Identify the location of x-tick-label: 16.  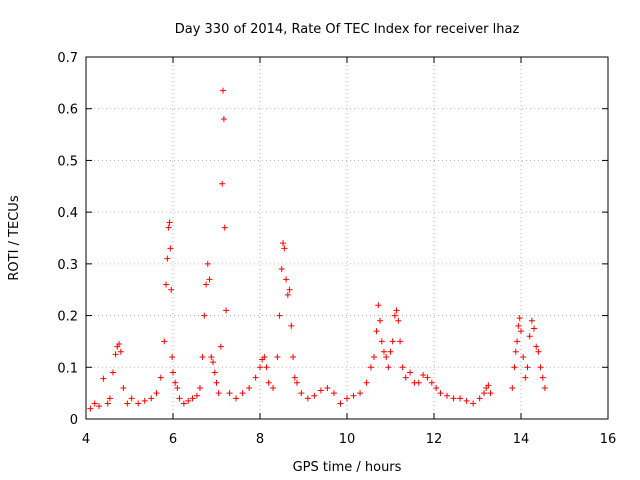
(608, 439).